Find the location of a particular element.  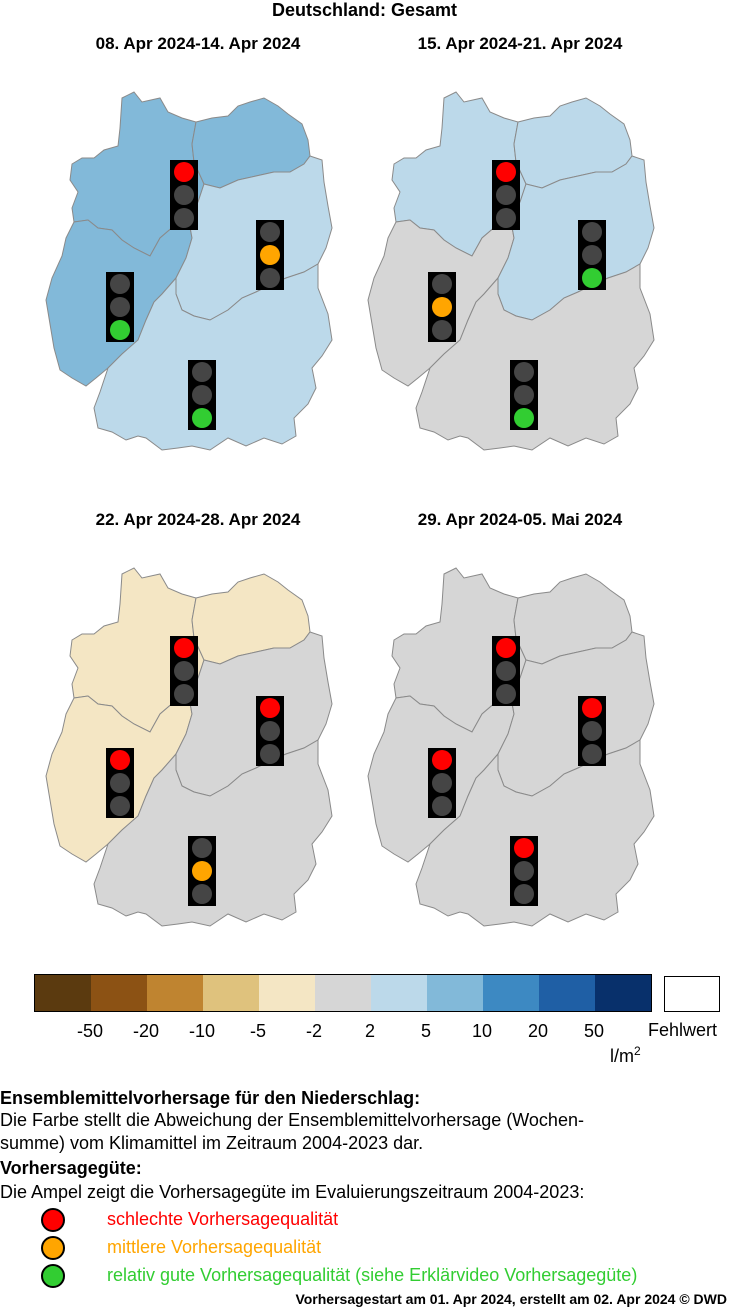

missing-value-label: Fehlwert is located at coordinates (683, 1030).